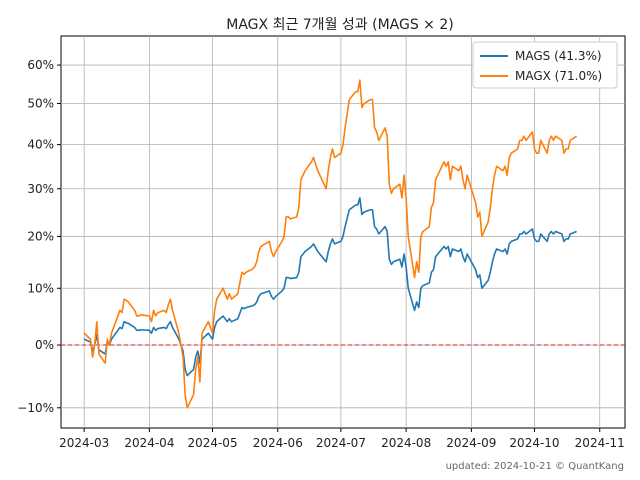 This screenshot has width=640, height=480. Describe the element at coordinates (40, 65) in the screenshot. I see `y-tick-label: 60%` at that location.